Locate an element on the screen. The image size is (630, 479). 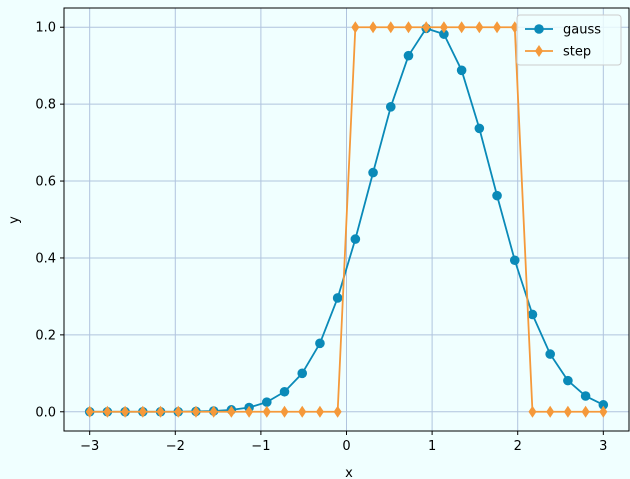
y-tick-label: 0.6 is located at coordinates (45, 182).